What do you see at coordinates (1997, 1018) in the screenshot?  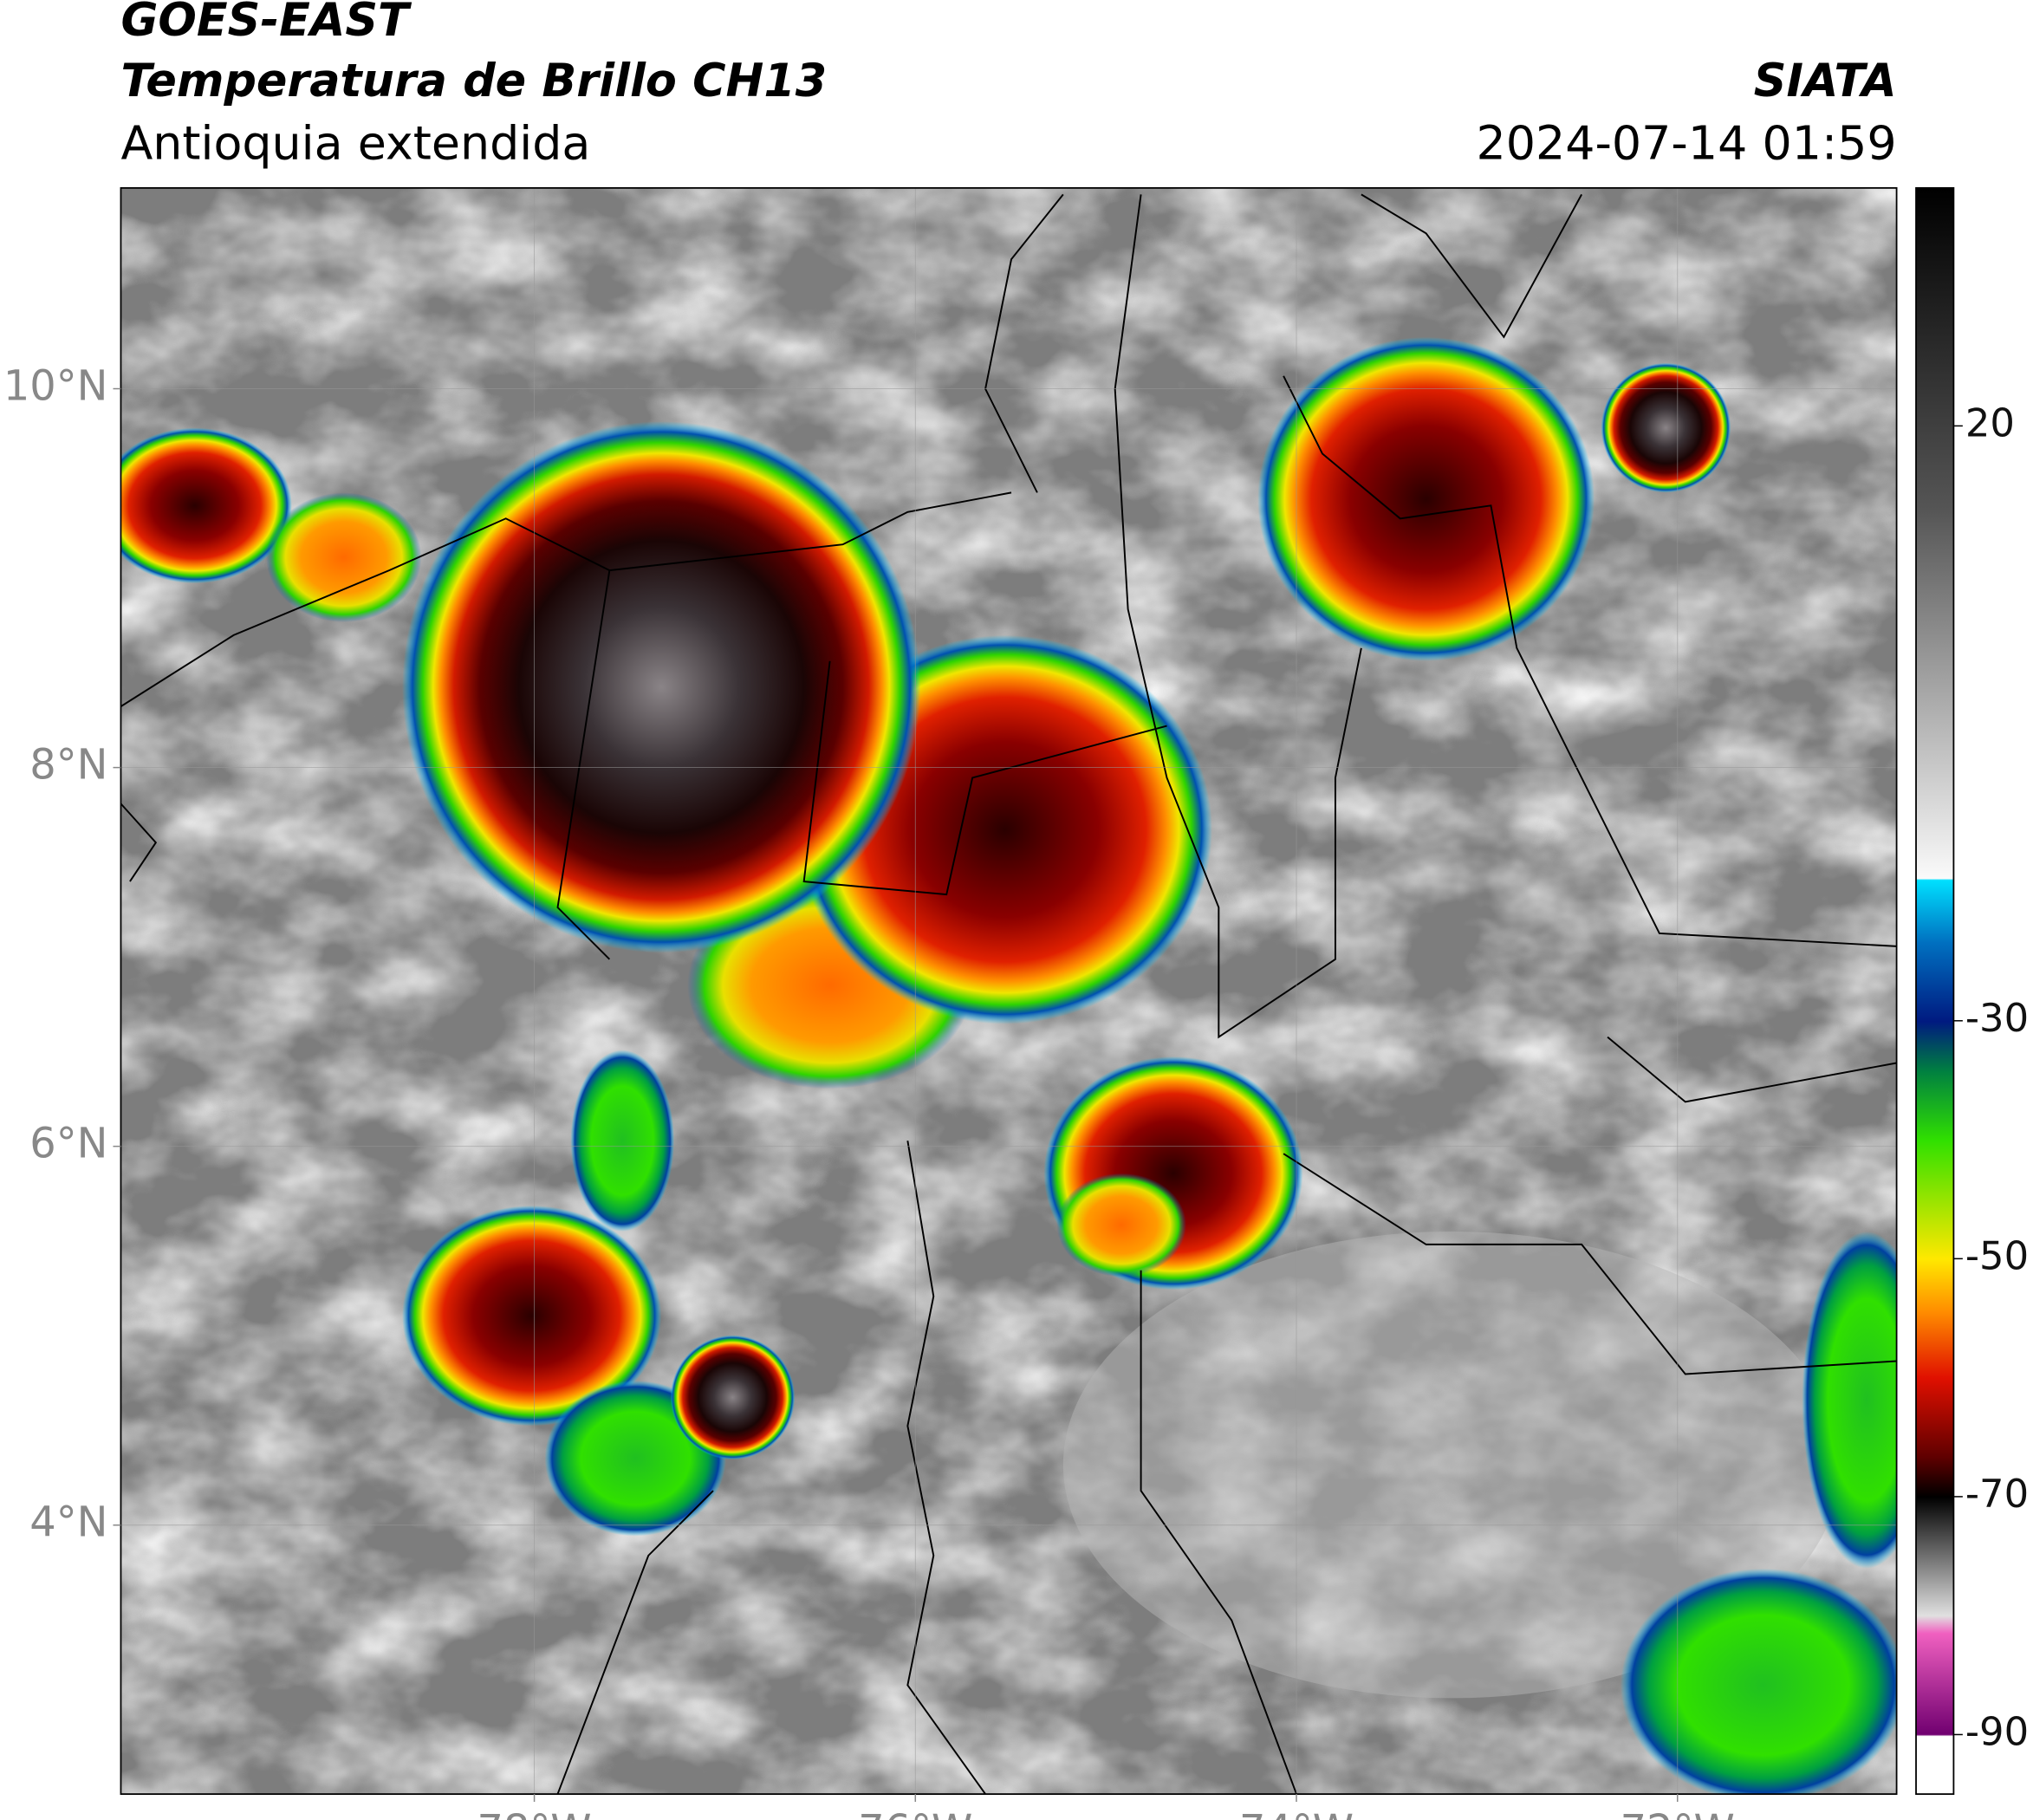 I see `colorbar-tick-label: -30` at bounding box center [1997, 1018].